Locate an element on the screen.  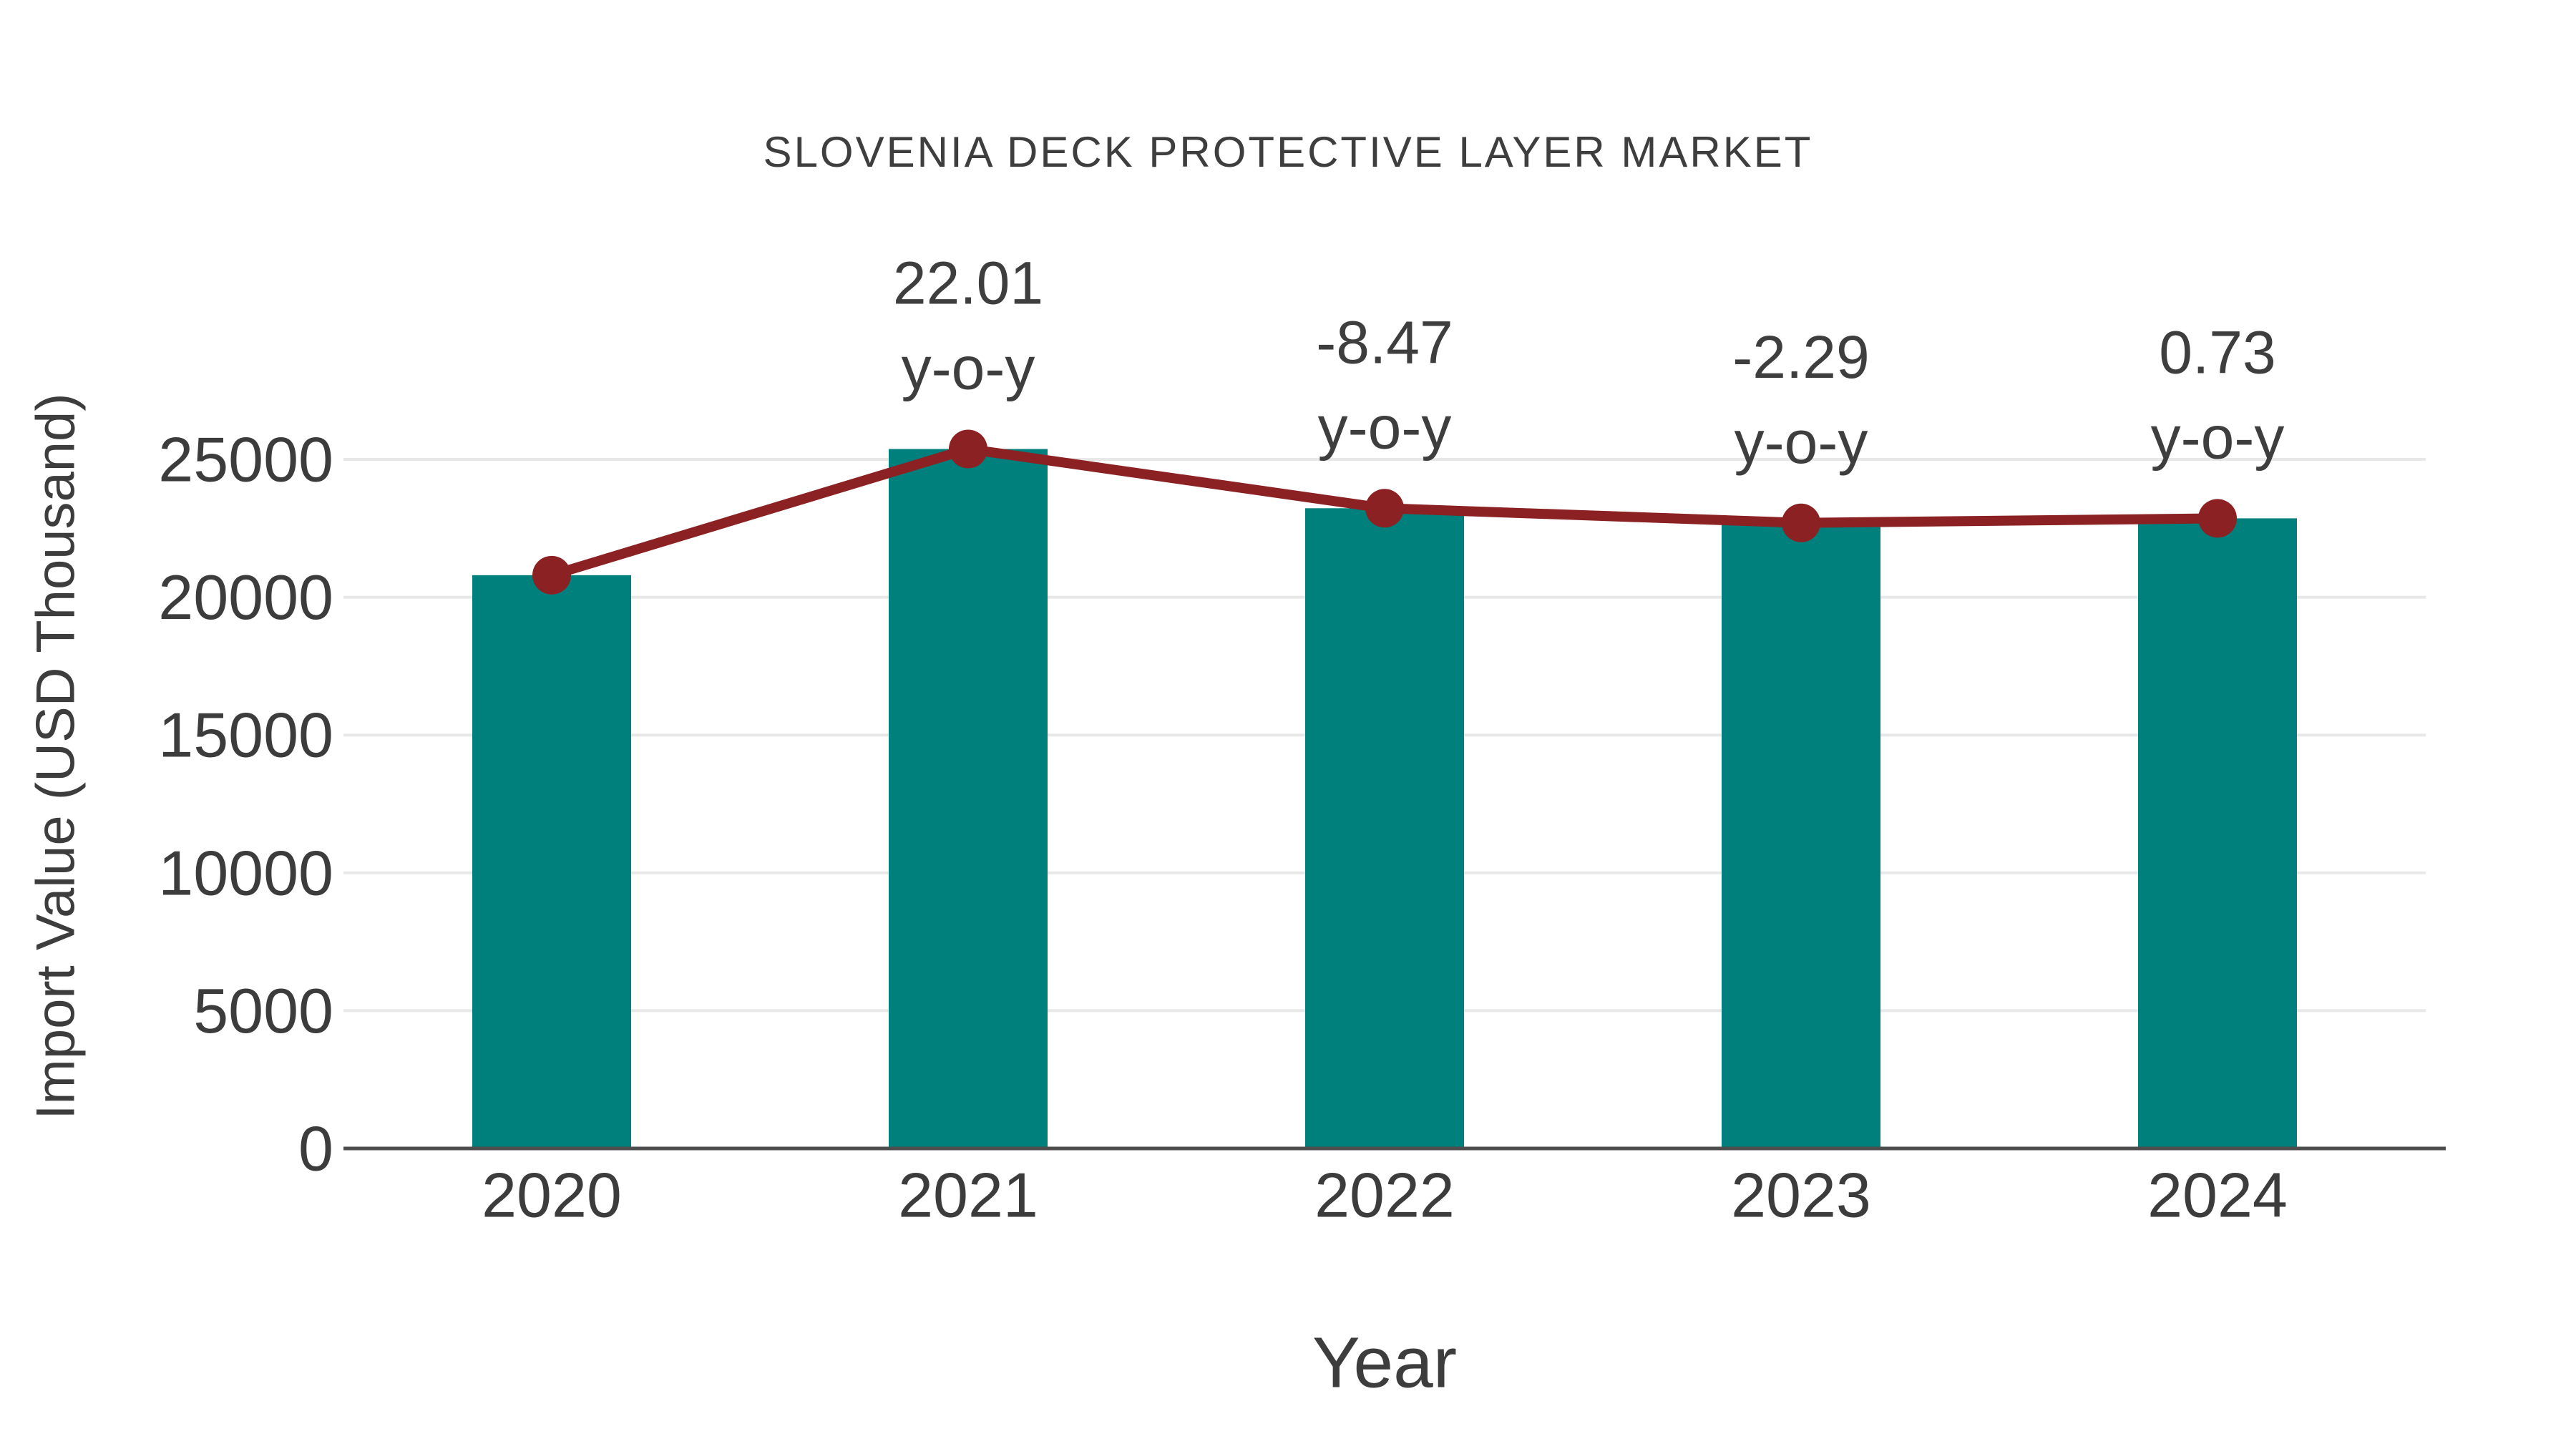
trend-marker-2022 is located at coordinates (1384, 508).